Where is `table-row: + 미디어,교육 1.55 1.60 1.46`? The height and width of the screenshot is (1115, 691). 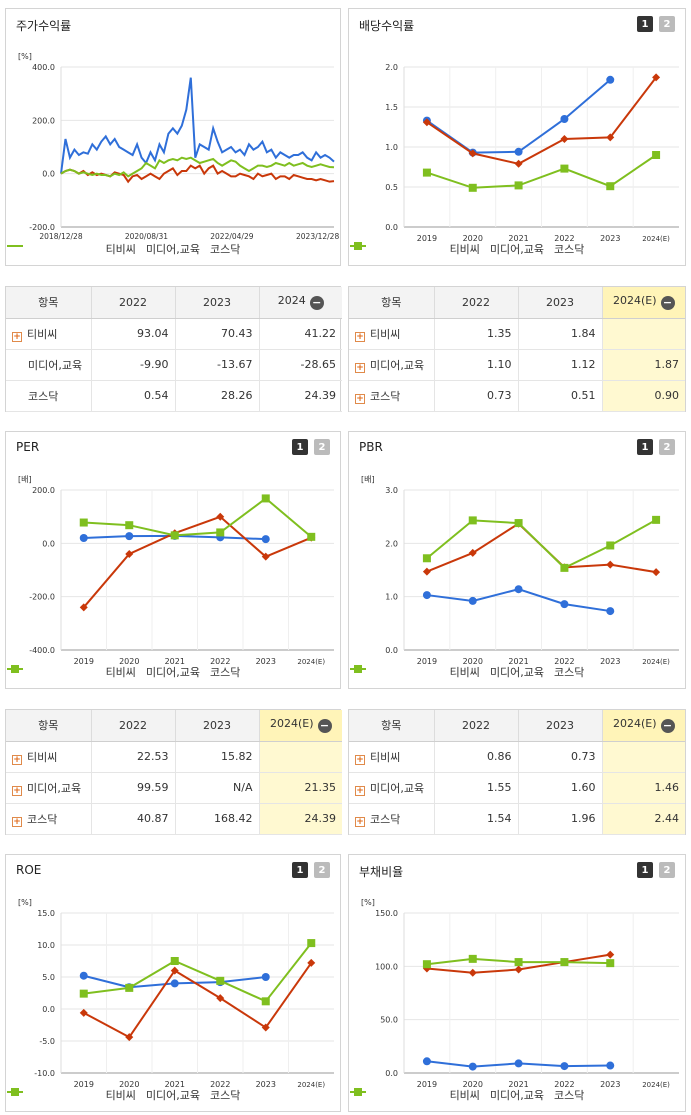 table-row: + 미디어,교육 1.55 1.60 1.46 is located at coordinates (517, 788).